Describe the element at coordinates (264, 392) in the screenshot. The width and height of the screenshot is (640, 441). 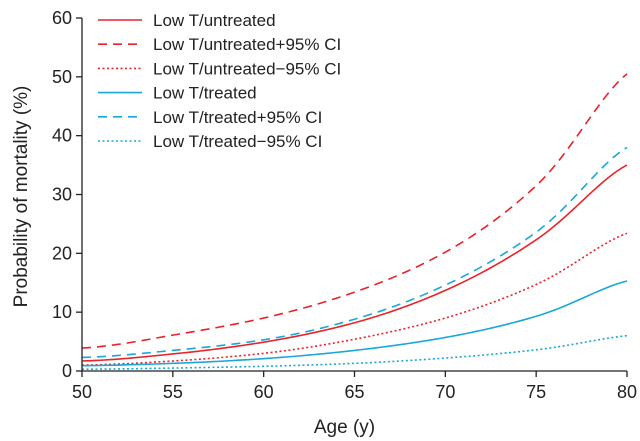
I see `x-tick-label: 60` at that location.